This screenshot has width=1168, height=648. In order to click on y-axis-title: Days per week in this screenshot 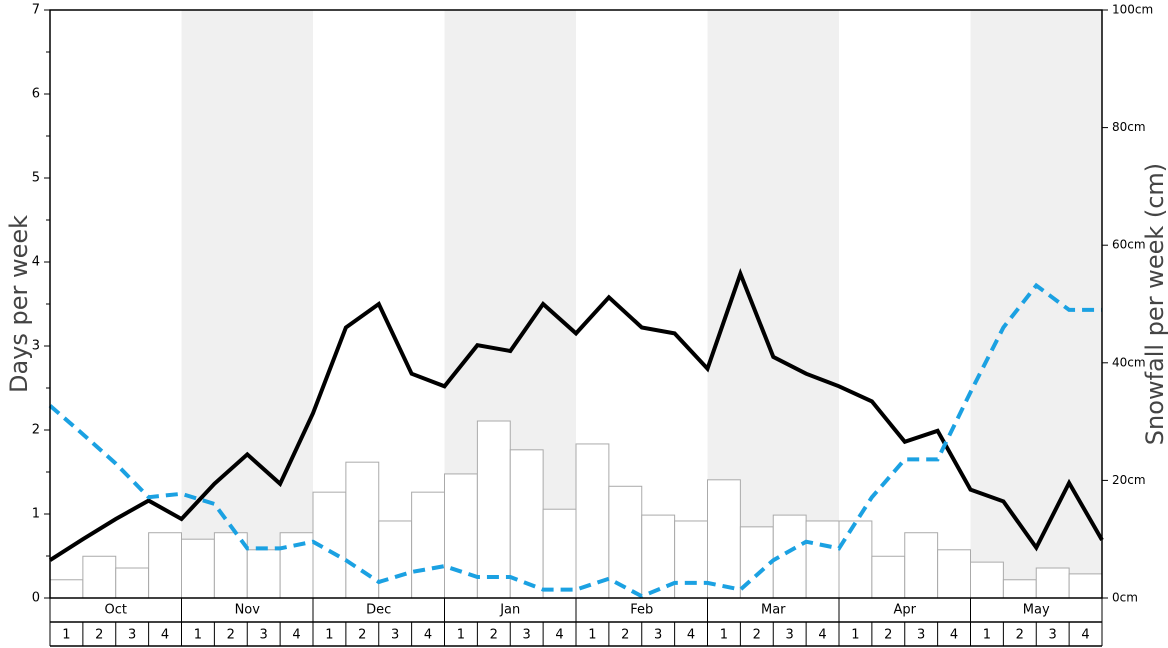, I will do `click(19, 304)`.